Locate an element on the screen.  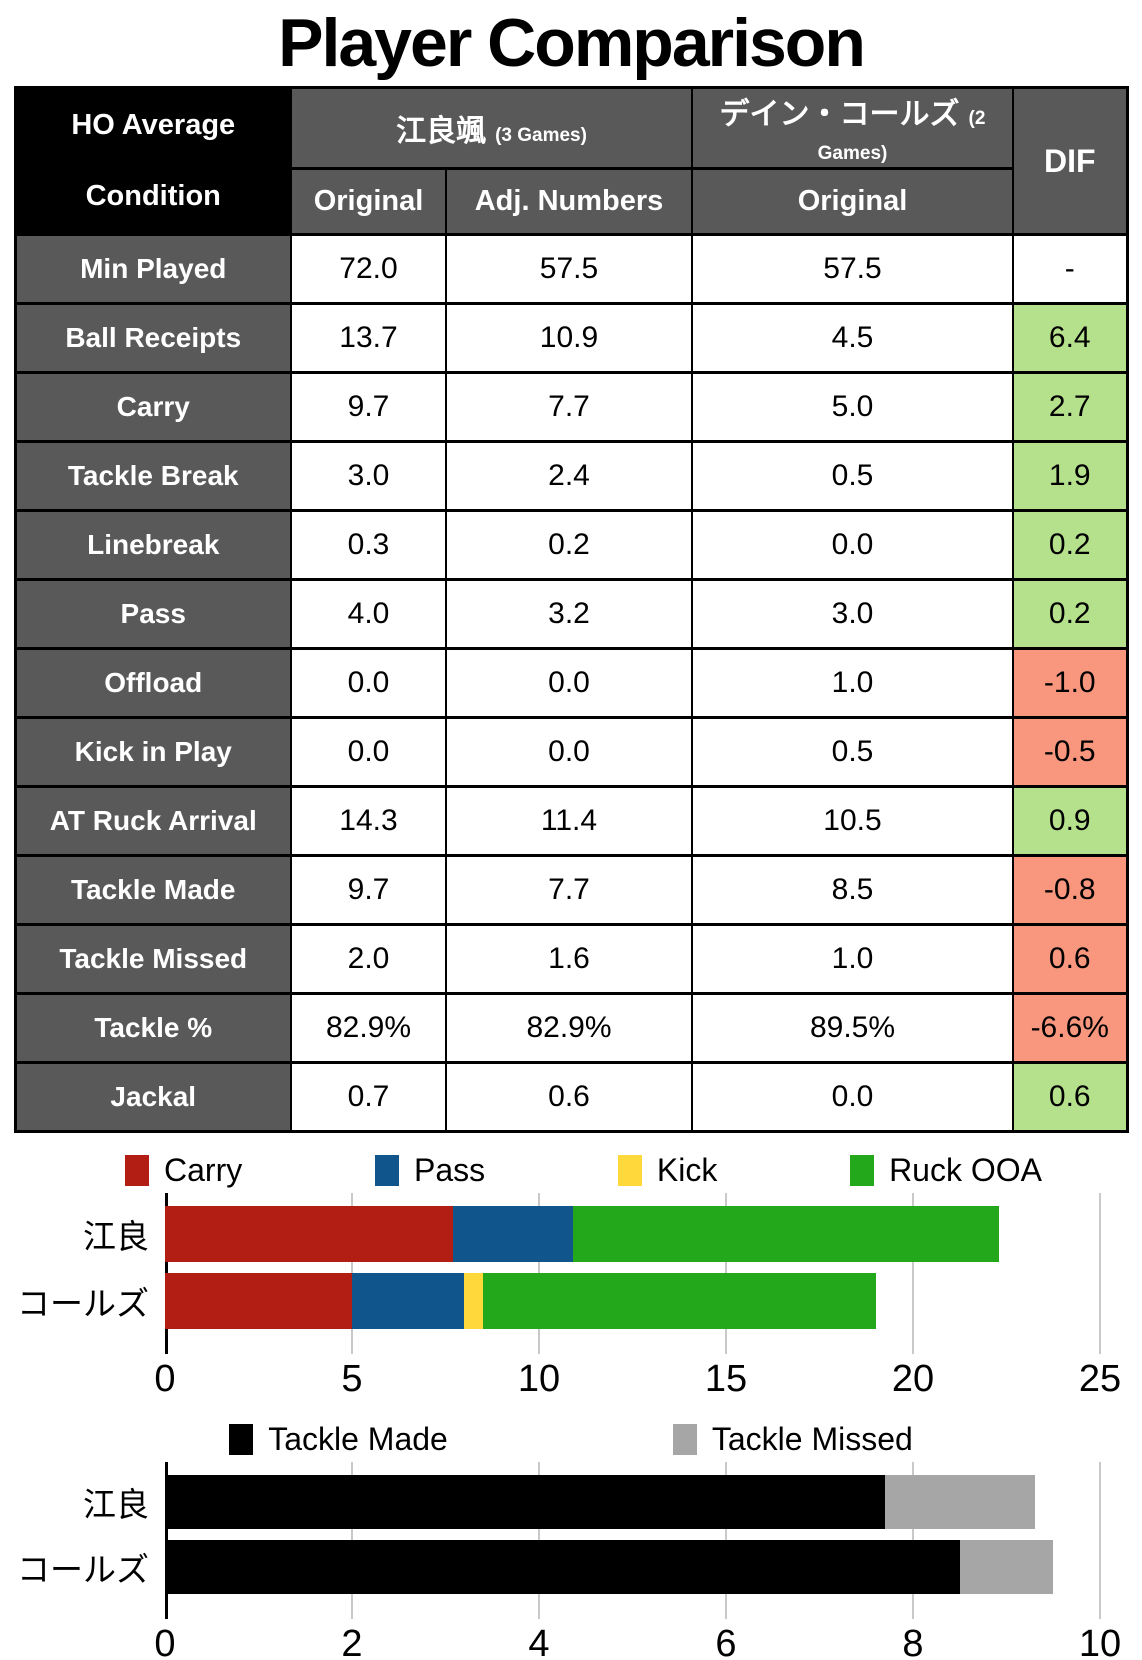
p1-original-value: 4.0 is located at coordinates (368, 614).